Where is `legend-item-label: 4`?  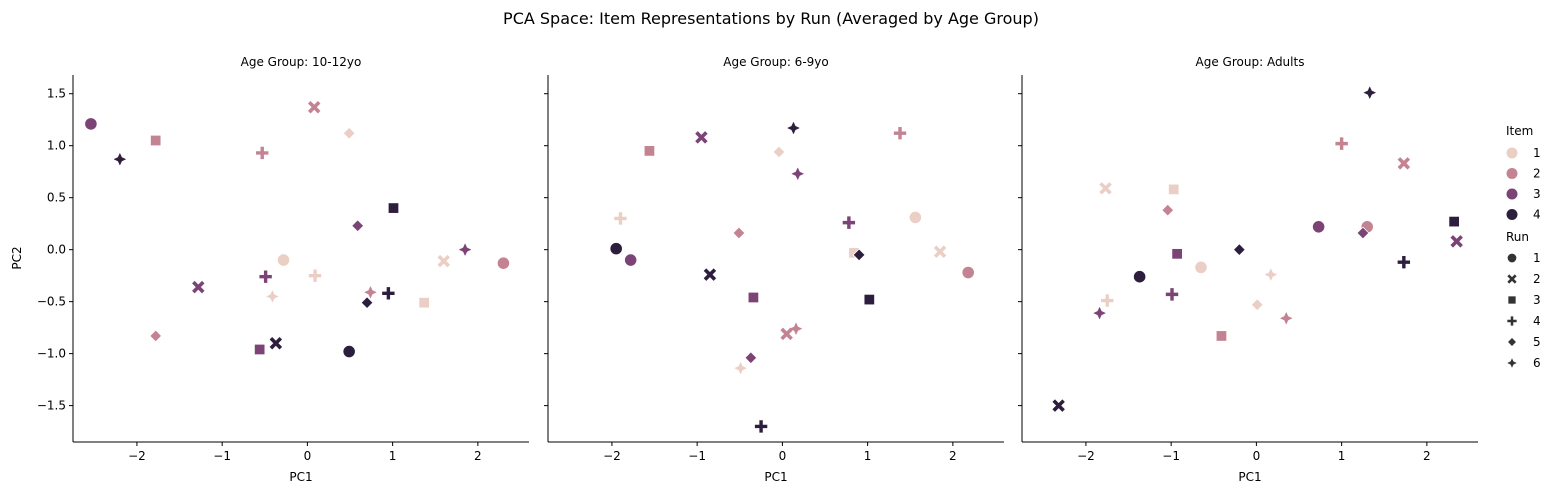
legend-item-label: 4 is located at coordinates (1537, 215).